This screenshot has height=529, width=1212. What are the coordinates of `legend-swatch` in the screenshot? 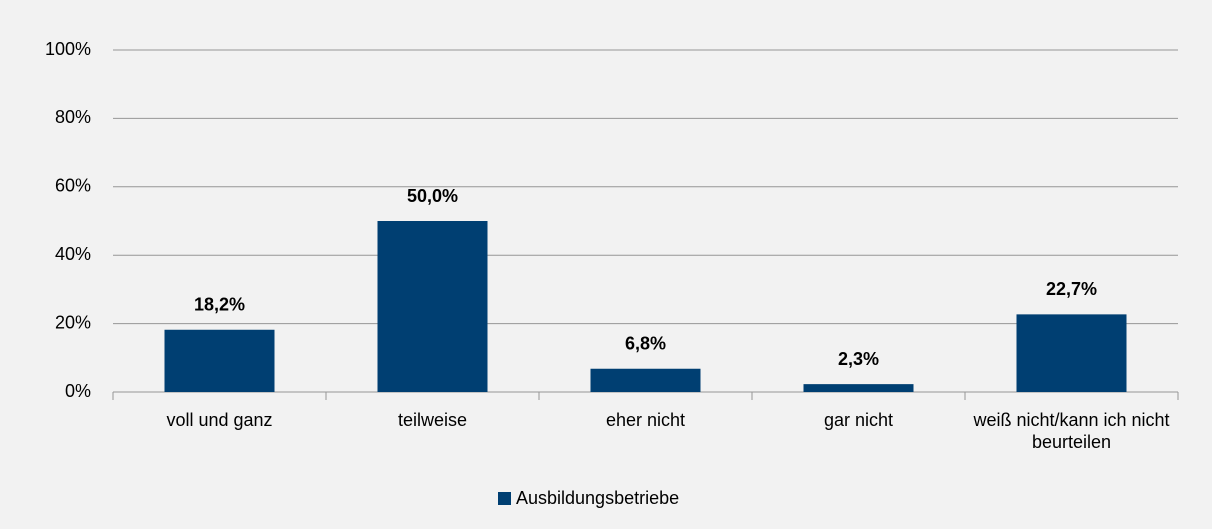 It's located at (504, 498).